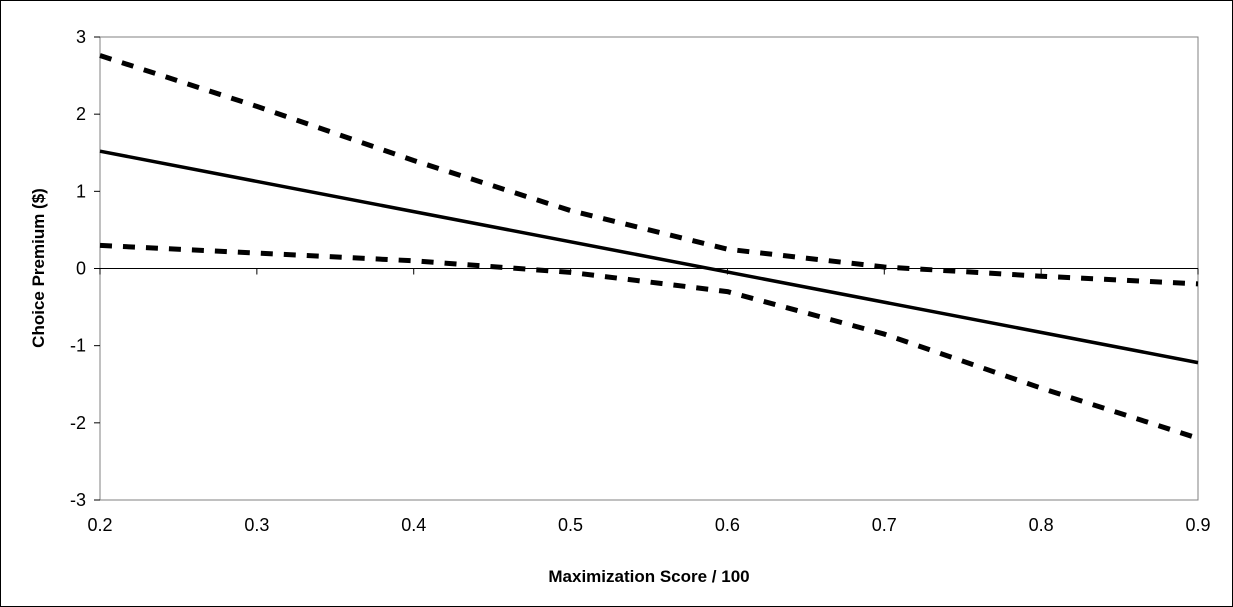 The width and height of the screenshot is (1233, 607). What do you see at coordinates (81, 191) in the screenshot?
I see `y-tick-label: 1` at bounding box center [81, 191].